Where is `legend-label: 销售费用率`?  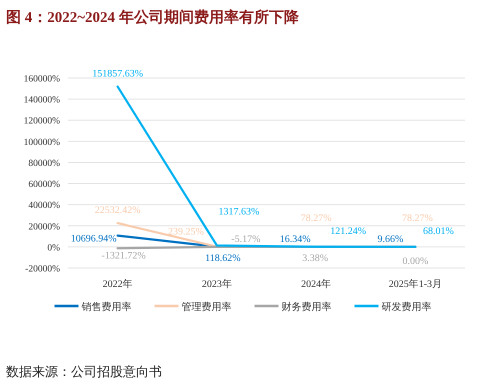 legend-label: 销售费用率 is located at coordinates (106, 307).